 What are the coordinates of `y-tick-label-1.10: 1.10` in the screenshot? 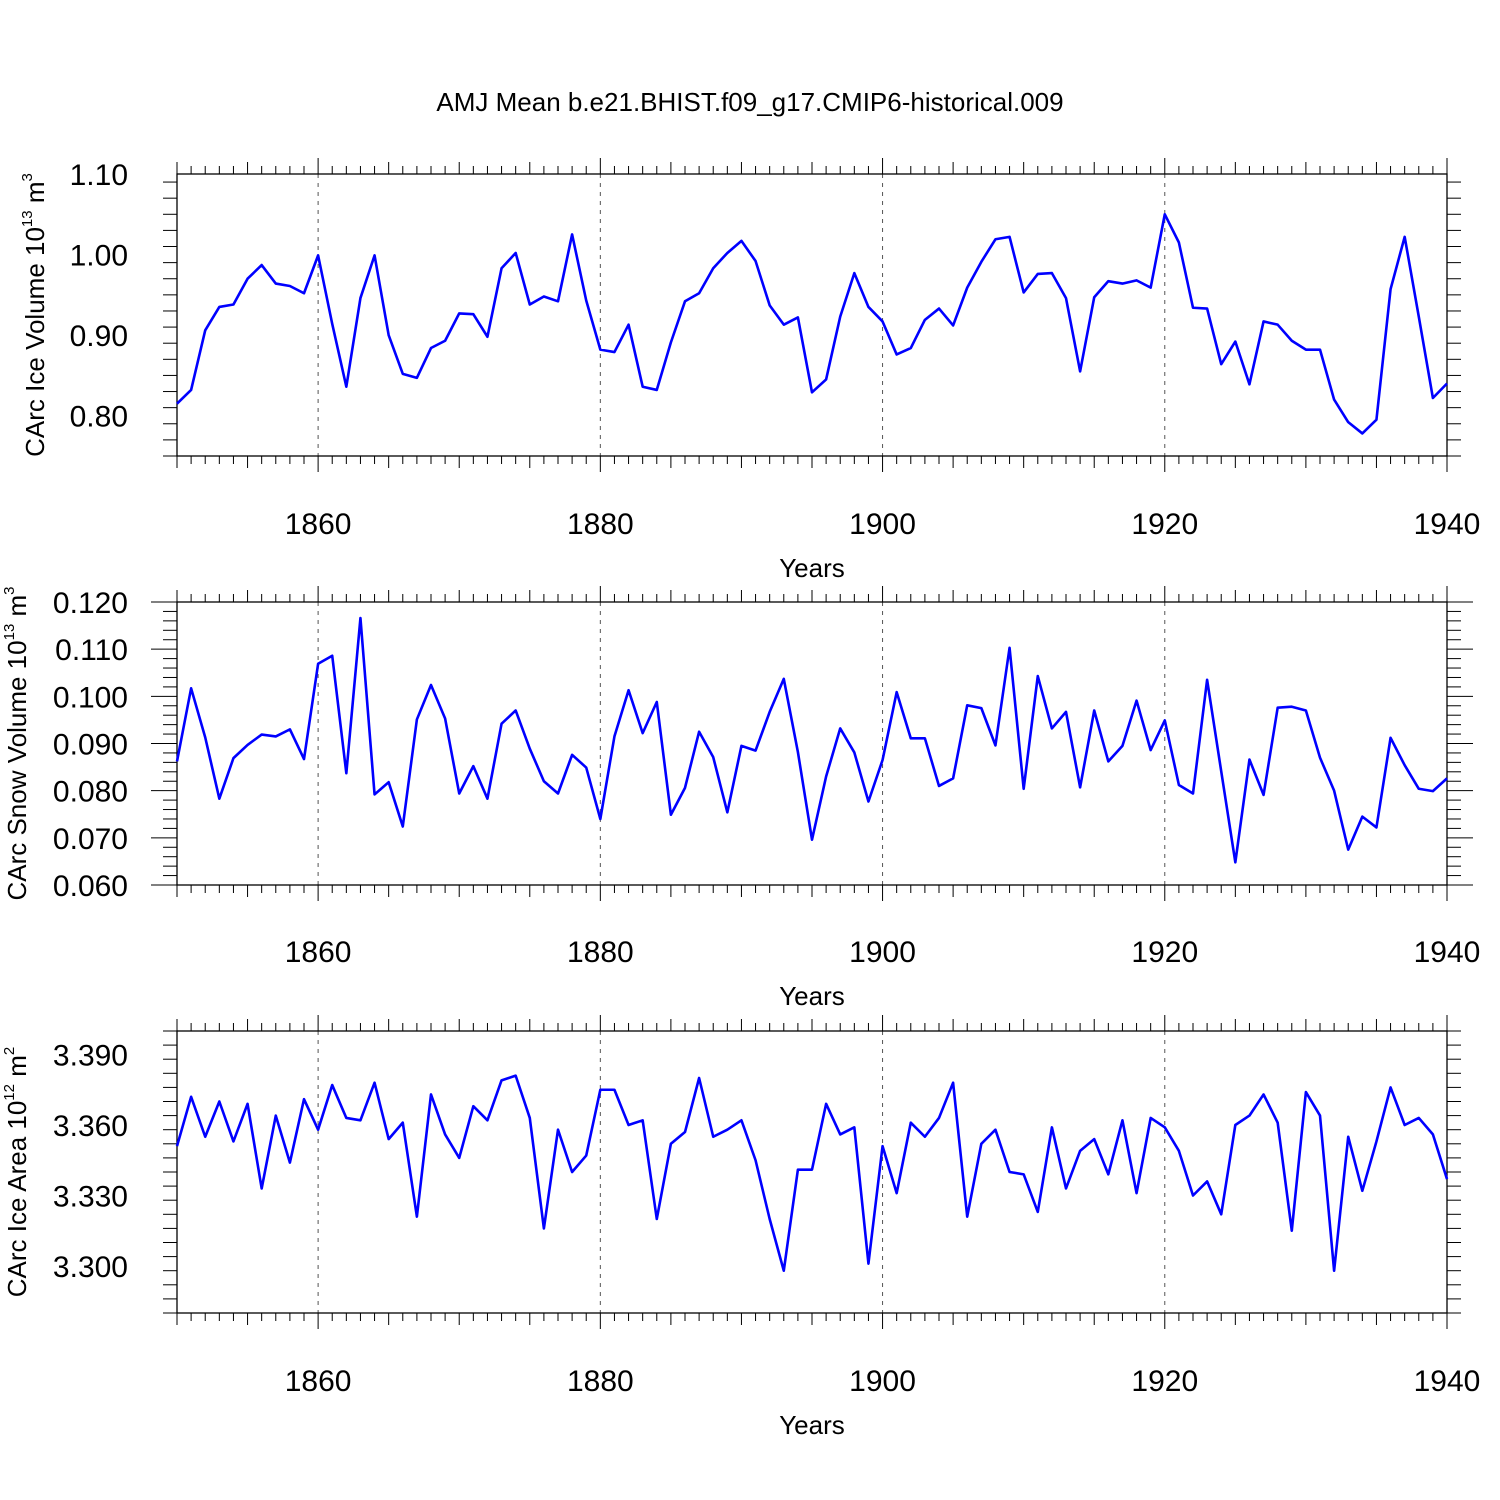 It's located at (99, 175).